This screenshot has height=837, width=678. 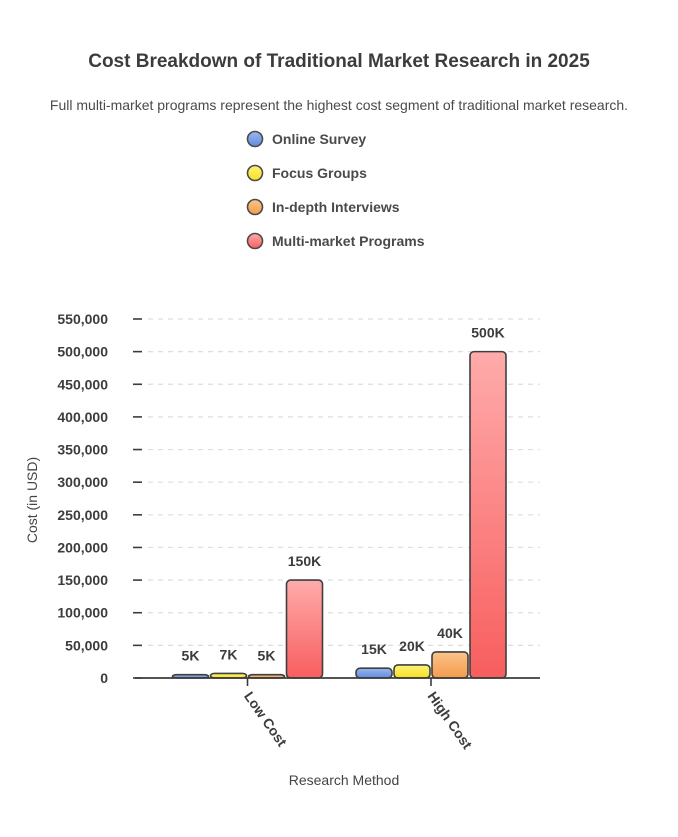 I want to click on x-axis: Low Cost High Cost, so click(x=337, y=715).